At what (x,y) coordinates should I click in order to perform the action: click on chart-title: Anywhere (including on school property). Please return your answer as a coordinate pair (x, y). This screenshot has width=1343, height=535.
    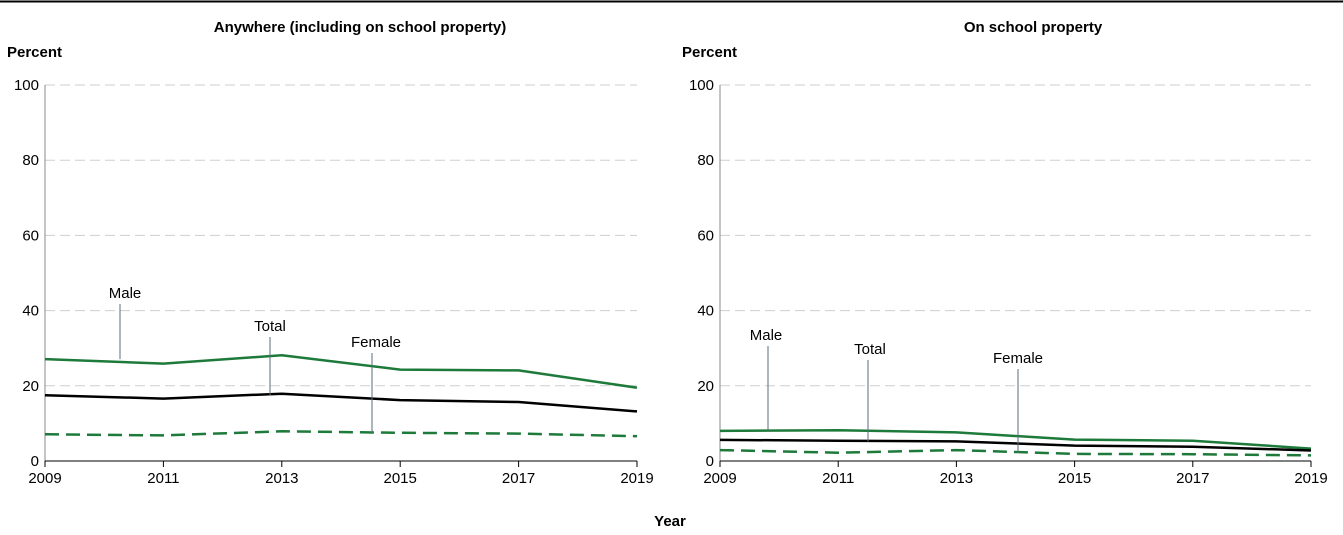
    Looking at the image, I should click on (360, 27).